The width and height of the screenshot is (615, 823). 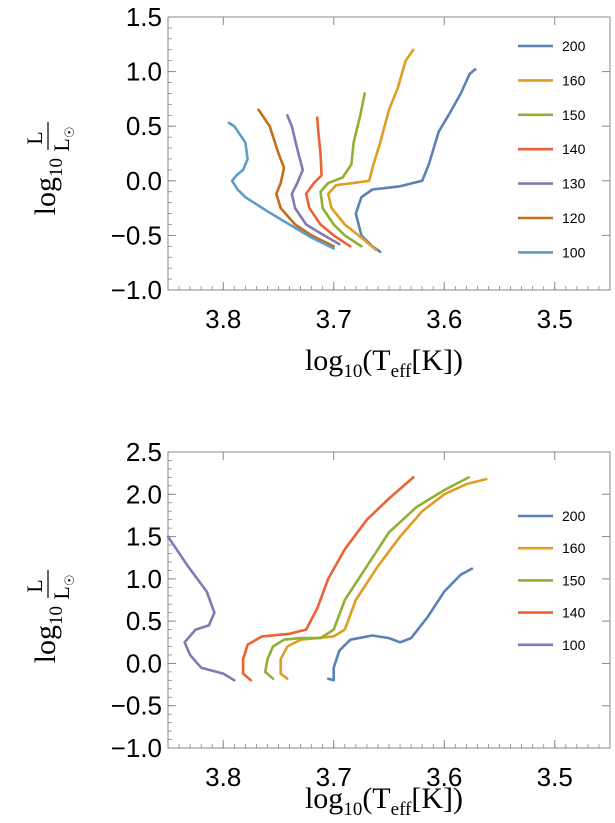 What do you see at coordinates (144, 494) in the screenshot?
I see `y-tick-label: 2.0` at bounding box center [144, 494].